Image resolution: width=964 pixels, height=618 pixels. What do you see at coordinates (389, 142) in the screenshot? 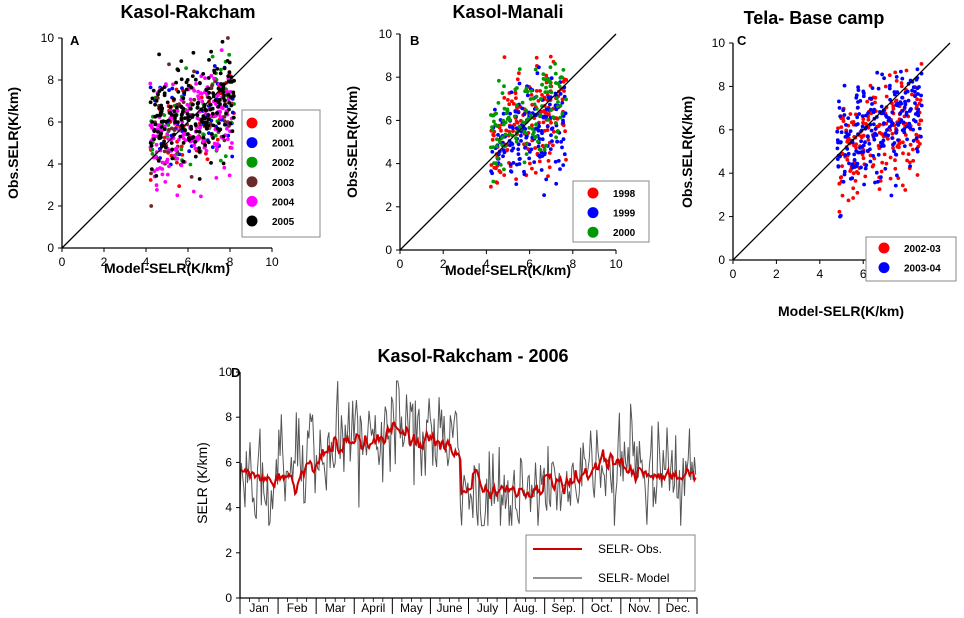
I see `panel-b-y-ticks: 0 2 4 6 8 10` at bounding box center [389, 142].